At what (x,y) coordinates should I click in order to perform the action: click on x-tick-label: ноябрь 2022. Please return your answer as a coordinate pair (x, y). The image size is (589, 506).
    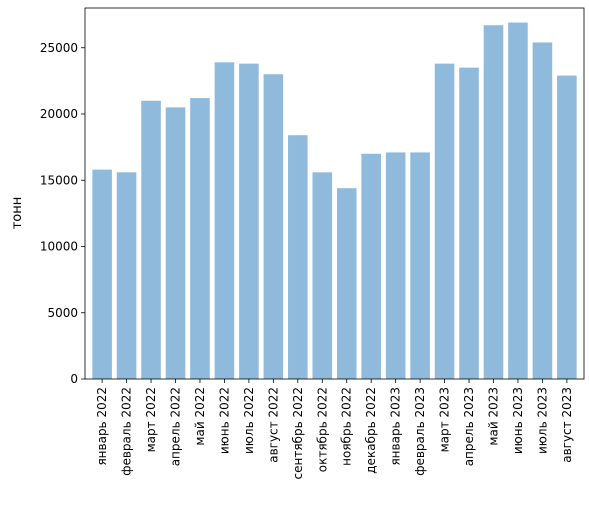
    Looking at the image, I should click on (347, 426).